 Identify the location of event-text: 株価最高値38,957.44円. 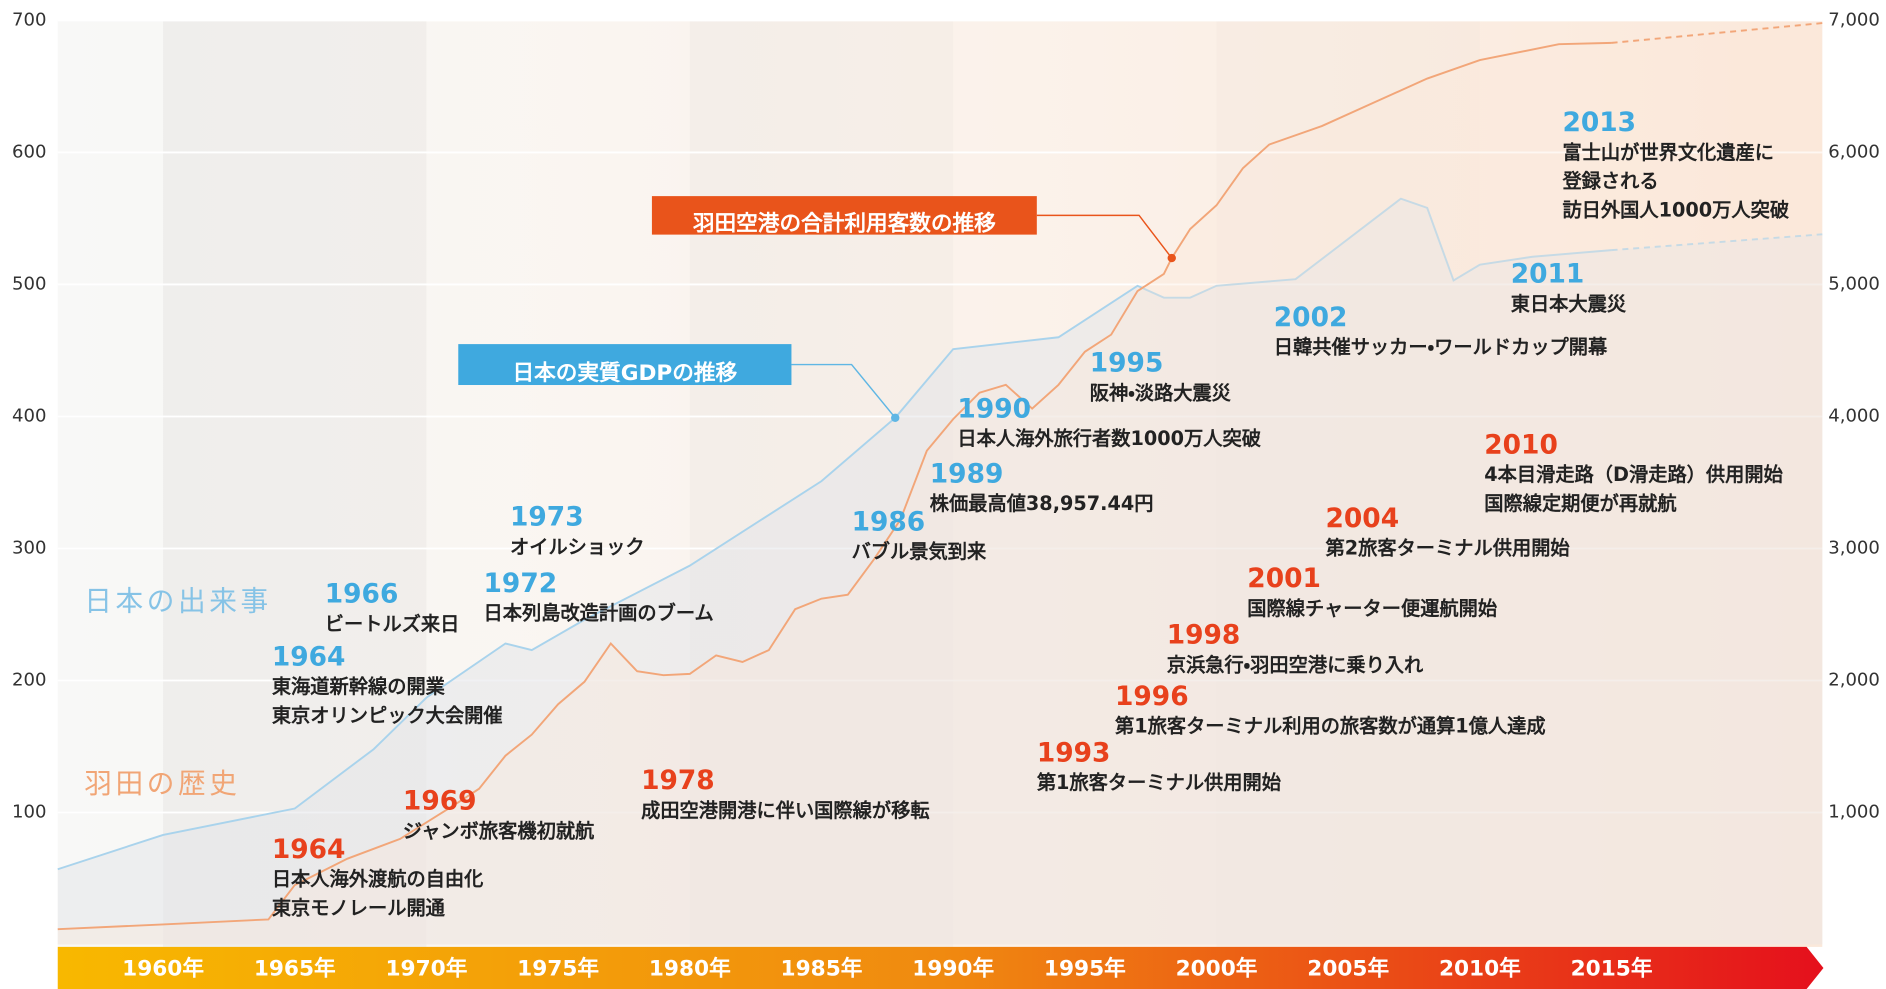
(1042, 503).